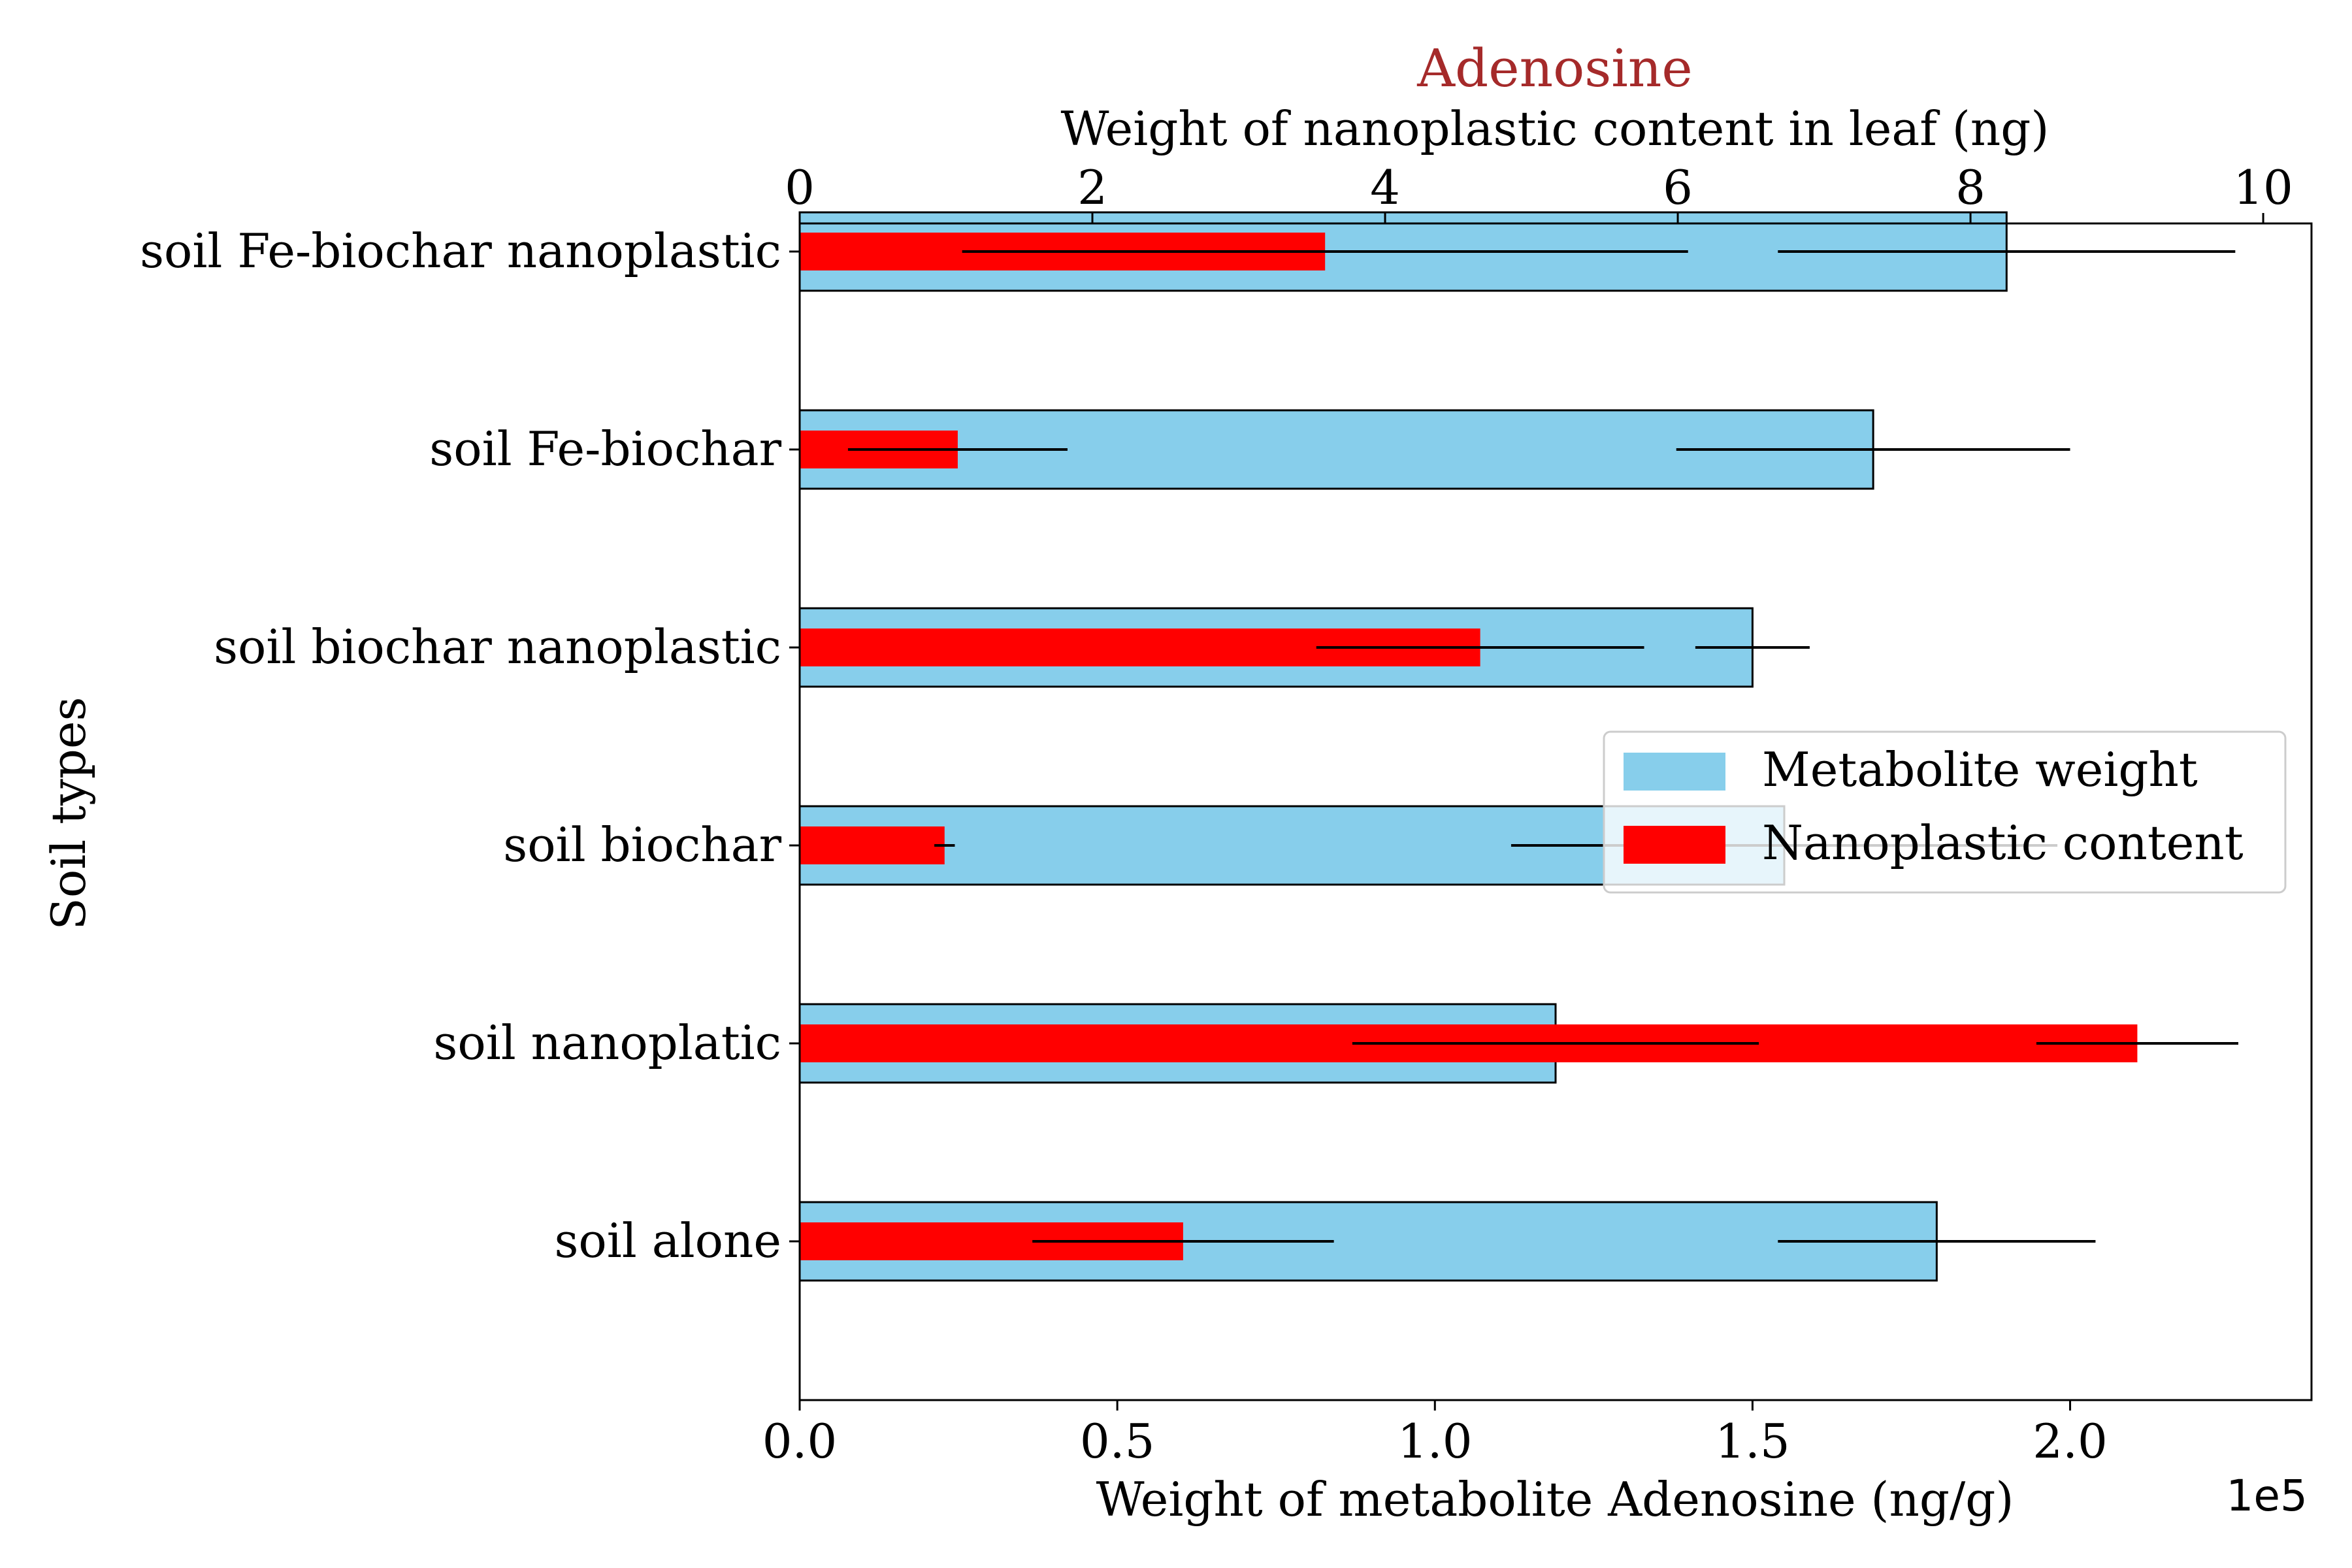 The image size is (2352, 1568). What do you see at coordinates (1752, 1441) in the screenshot?
I see `bottom-axis-tick-label: 1.5` at bounding box center [1752, 1441].